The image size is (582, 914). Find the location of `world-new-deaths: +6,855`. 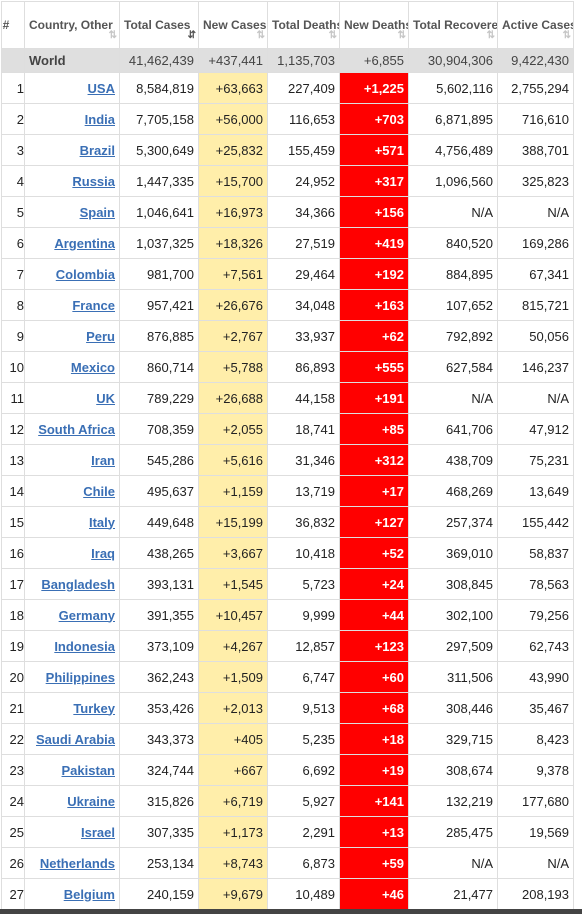

world-new-deaths: +6,855 is located at coordinates (374, 60).